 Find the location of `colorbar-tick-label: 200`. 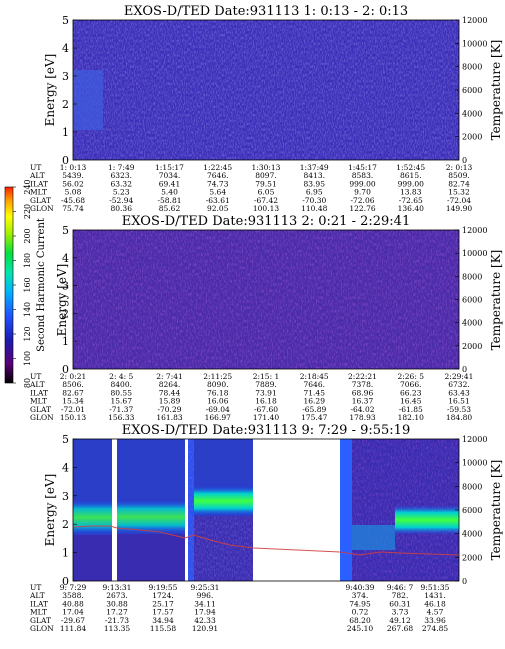

colorbar-tick-label: 200 is located at coordinates (27, 235).